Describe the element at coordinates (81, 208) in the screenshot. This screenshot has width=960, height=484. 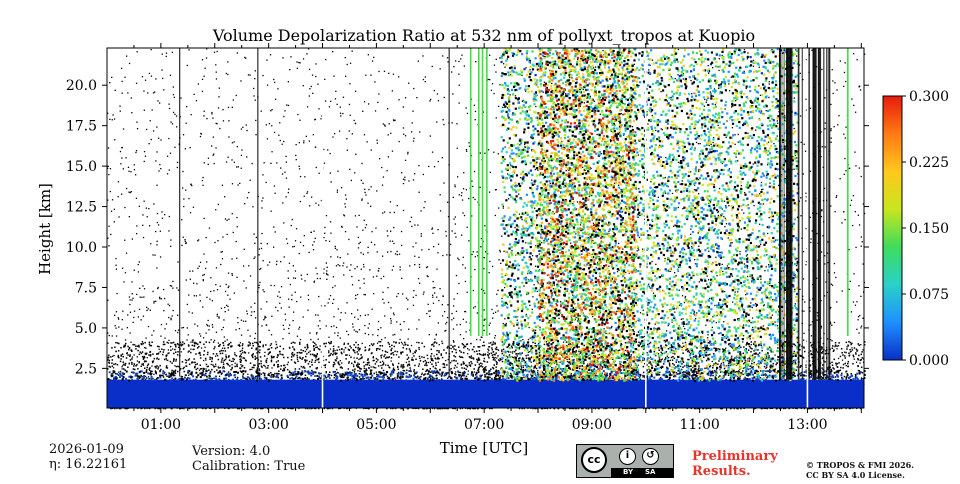
I see `y-tick-label: 12.5` at that location.